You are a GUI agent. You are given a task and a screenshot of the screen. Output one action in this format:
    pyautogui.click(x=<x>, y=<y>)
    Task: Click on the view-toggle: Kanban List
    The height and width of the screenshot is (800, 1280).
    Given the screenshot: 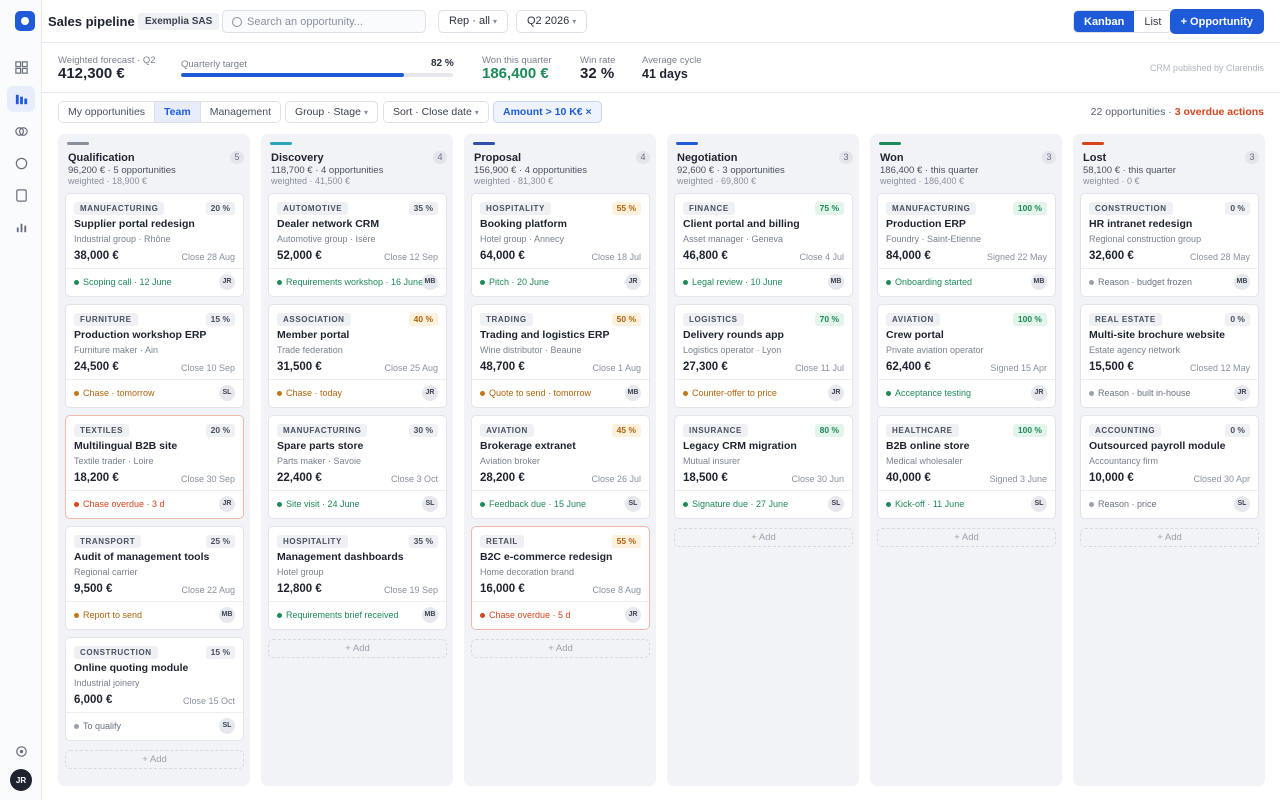 What is the action you would take?
    pyautogui.click(x=1123, y=21)
    